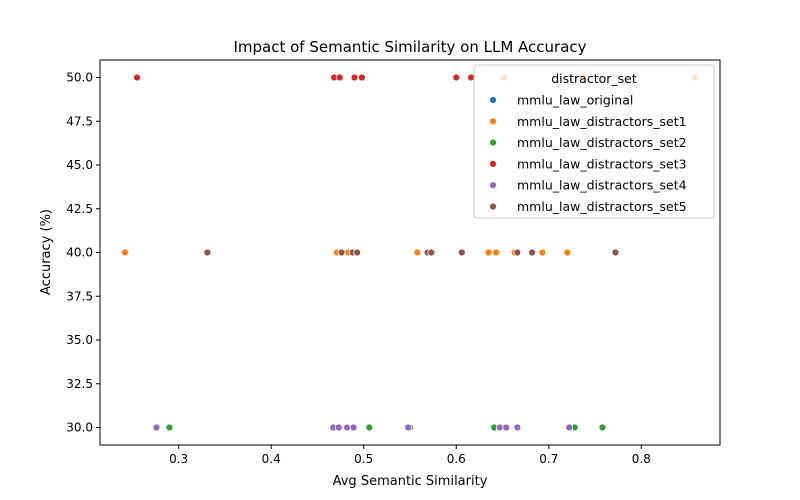 The width and height of the screenshot is (800, 500). Describe the element at coordinates (602, 163) in the screenshot. I see `legend-entry-label: mmlu_law_distractors_set3` at that location.